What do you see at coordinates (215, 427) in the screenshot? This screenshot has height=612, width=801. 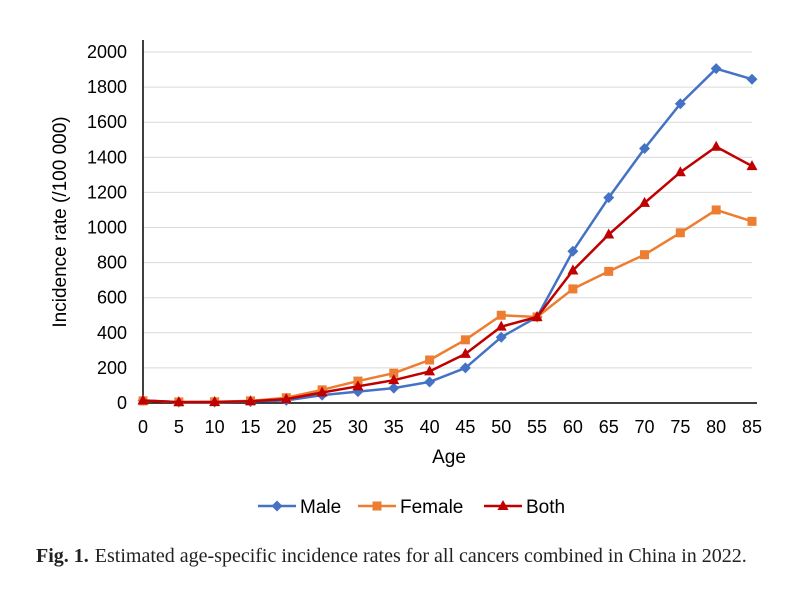 I see `x-tick-label: 10` at bounding box center [215, 427].